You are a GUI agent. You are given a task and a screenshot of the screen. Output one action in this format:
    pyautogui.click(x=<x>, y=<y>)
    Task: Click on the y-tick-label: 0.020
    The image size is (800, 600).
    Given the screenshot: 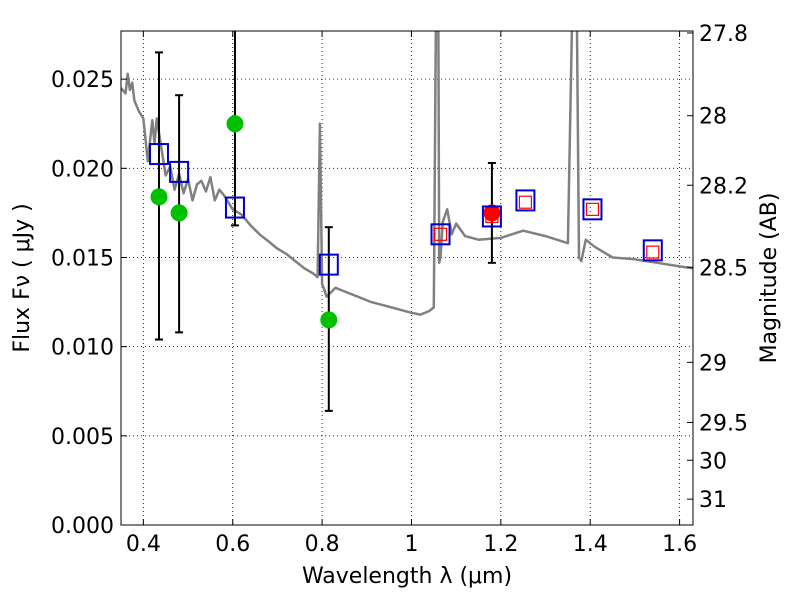 What is the action you would take?
    pyautogui.click(x=82, y=169)
    